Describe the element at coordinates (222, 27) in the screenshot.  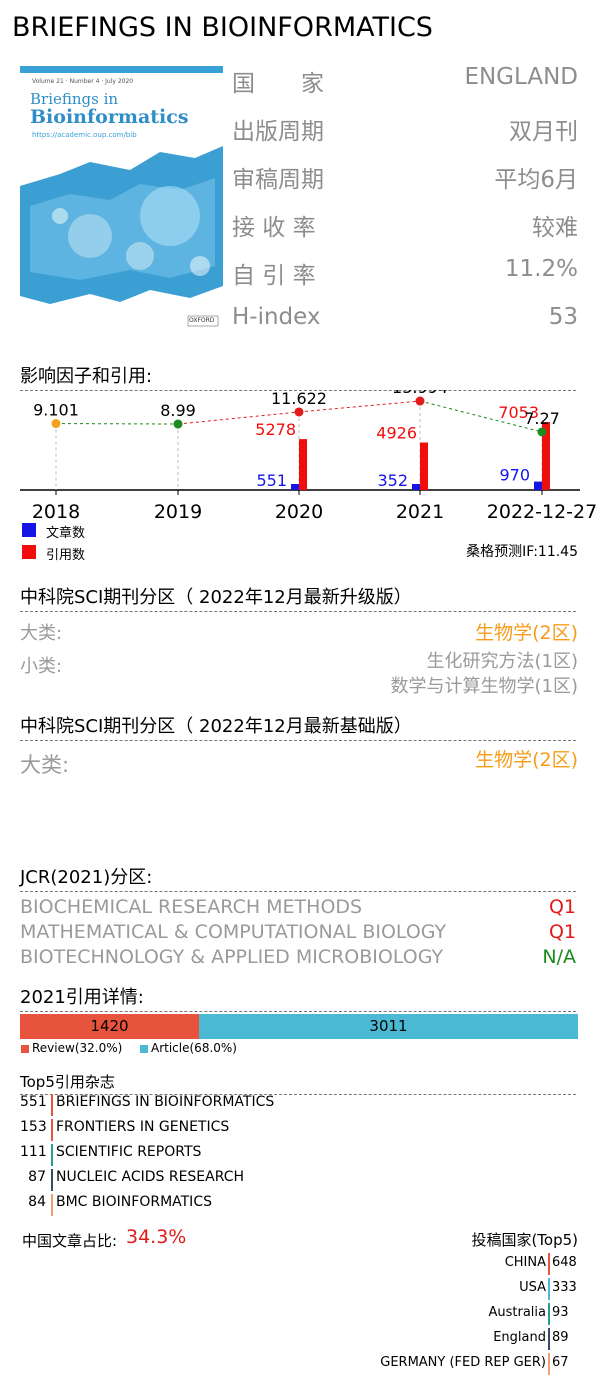
I see `journal-title: BRIEFINGS IN BIOINFORMATICS` at that location.